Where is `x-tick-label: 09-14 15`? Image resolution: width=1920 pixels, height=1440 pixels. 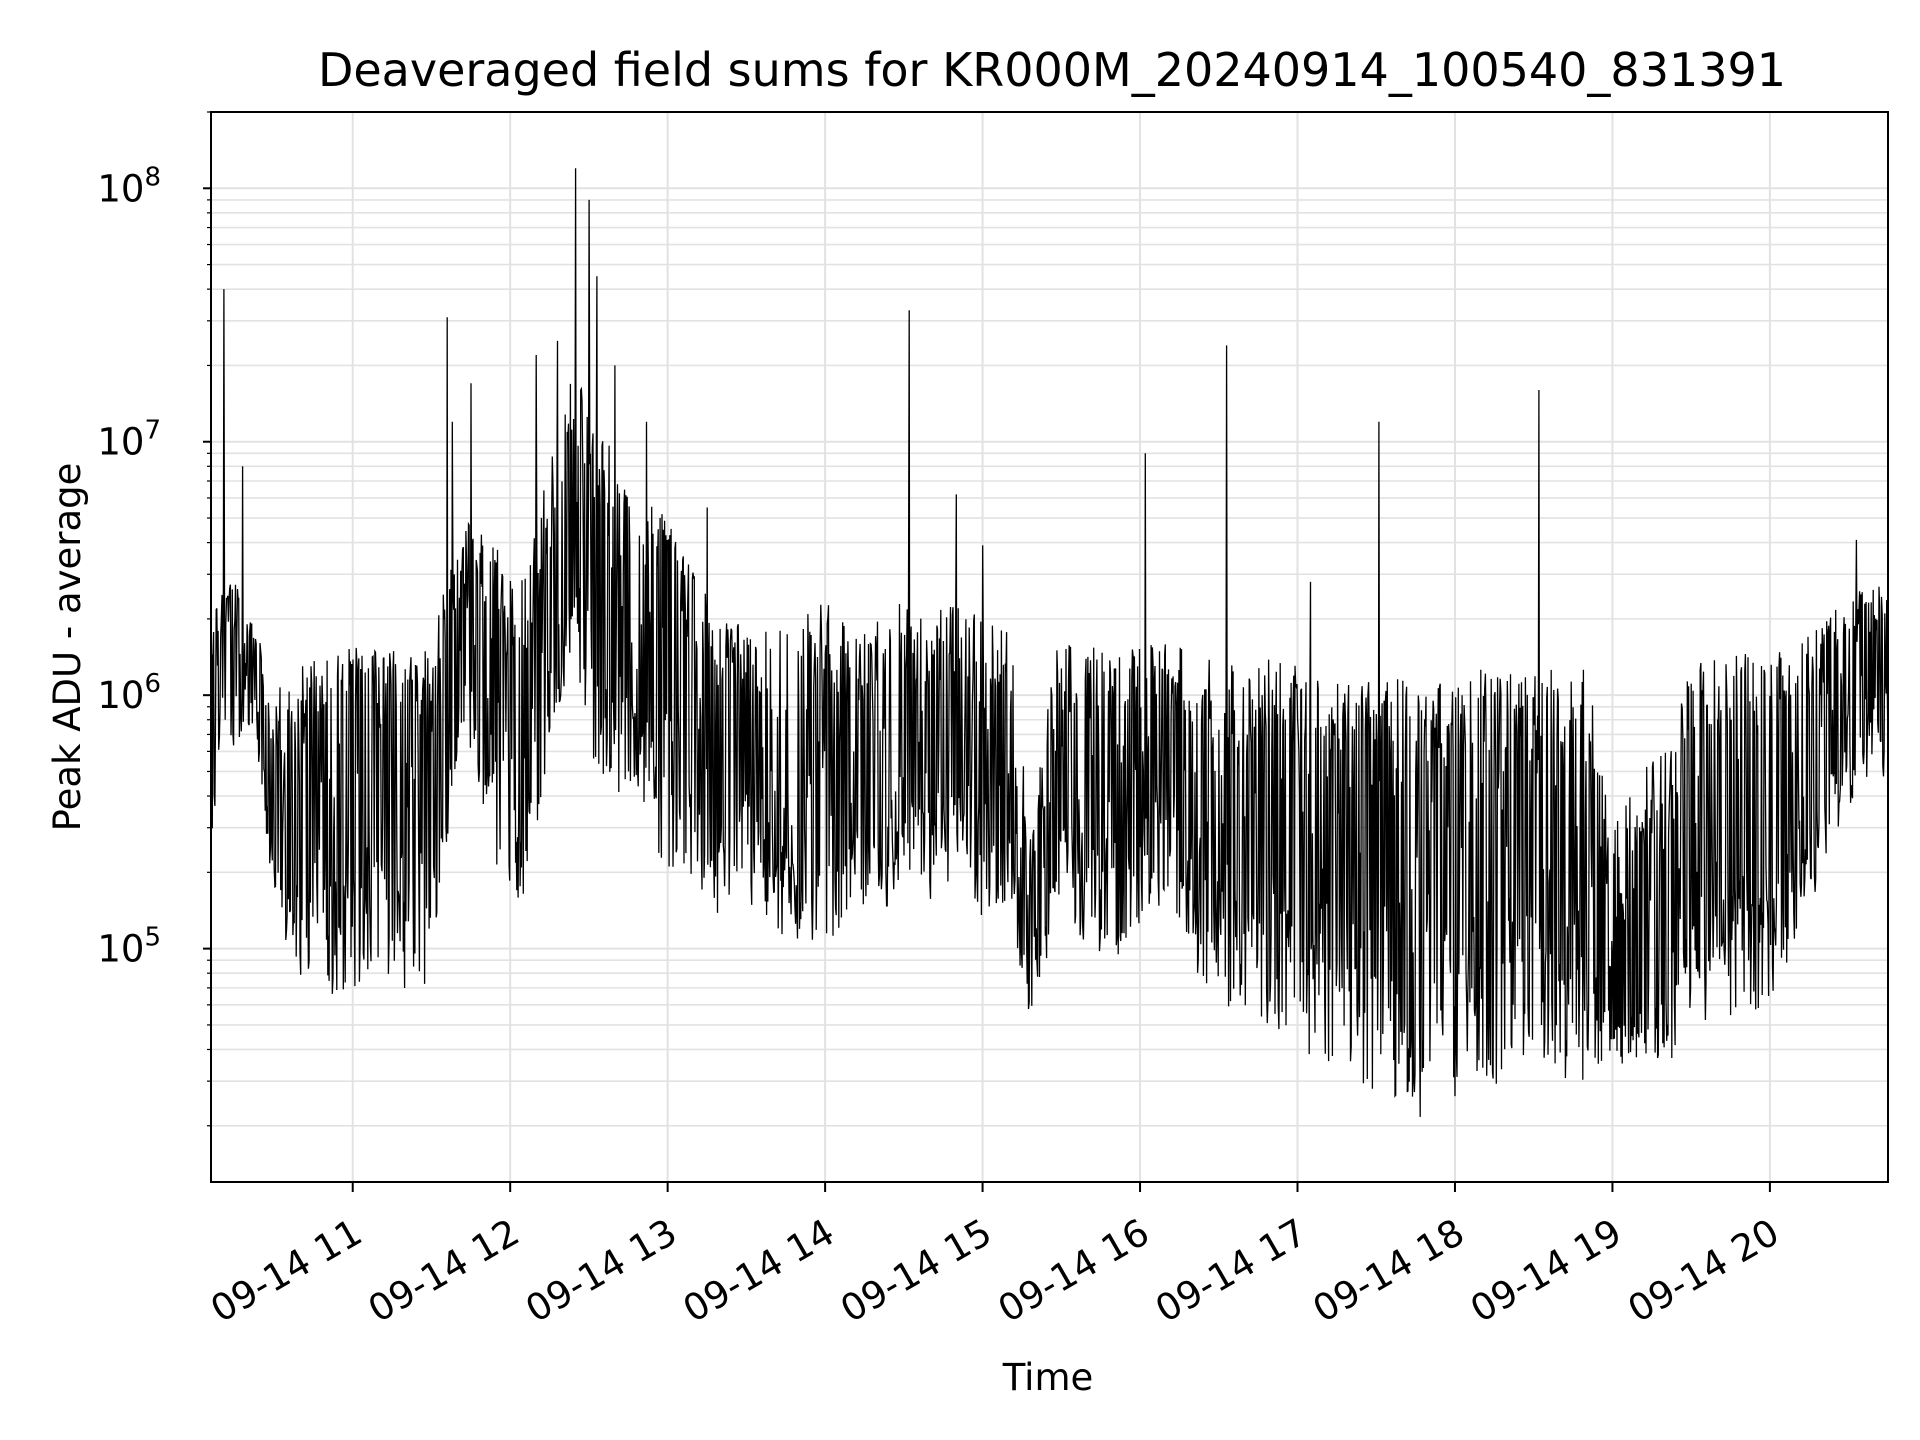 x-tick-label: 09-14 15 is located at coordinates (916, 1271).